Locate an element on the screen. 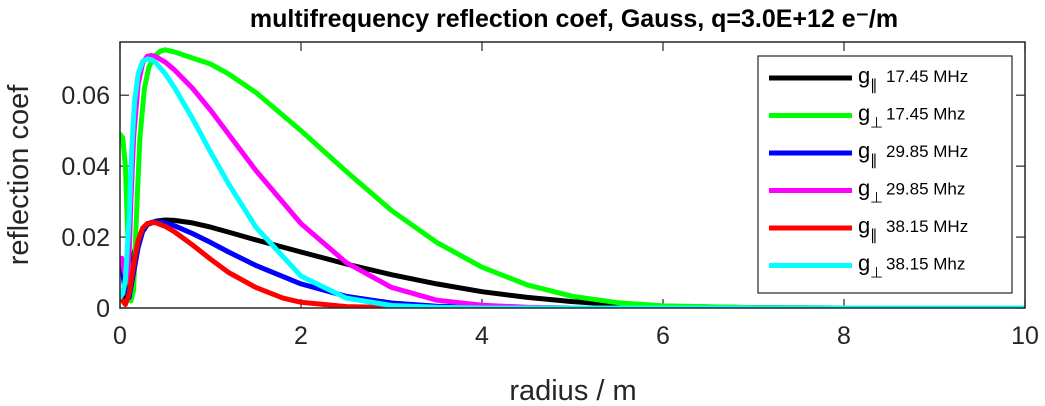  y-tick-label: 0.04 is located at coordinates (85, 167).